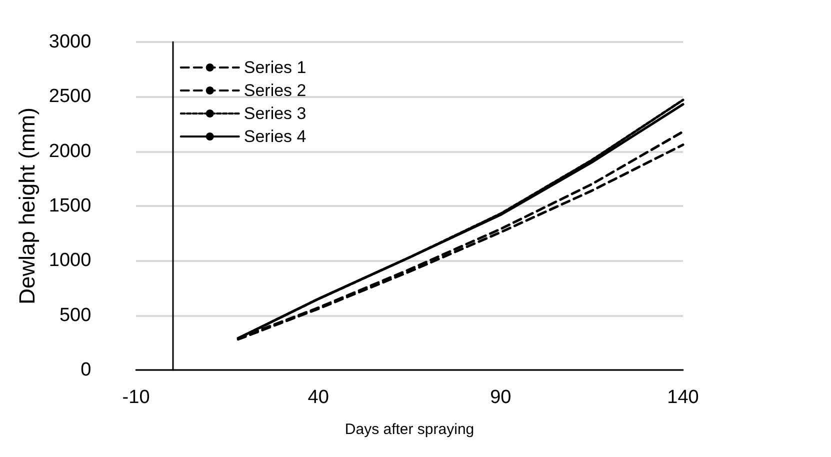  I want to click on y-tick-label: 2000, so click(70, 151).